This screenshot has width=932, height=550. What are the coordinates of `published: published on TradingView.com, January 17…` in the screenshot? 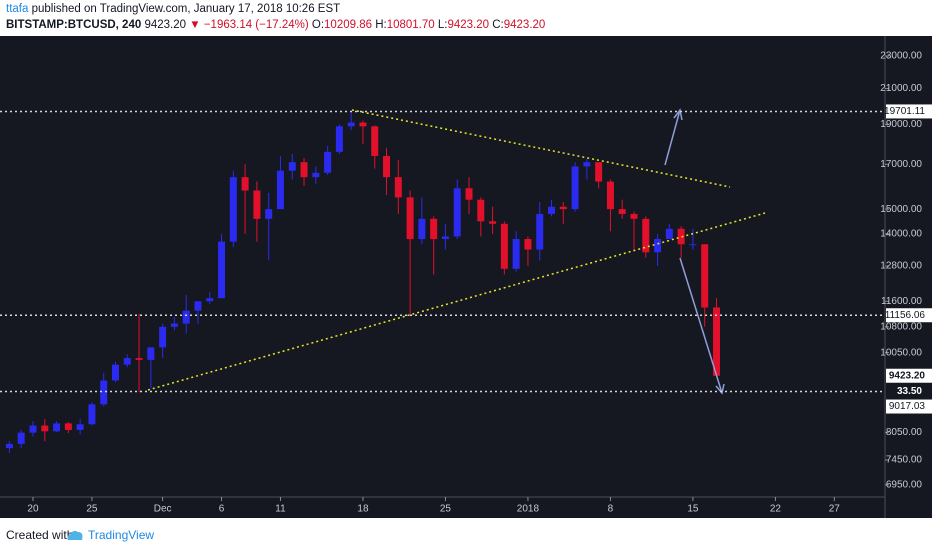 It's located at (184, 9).